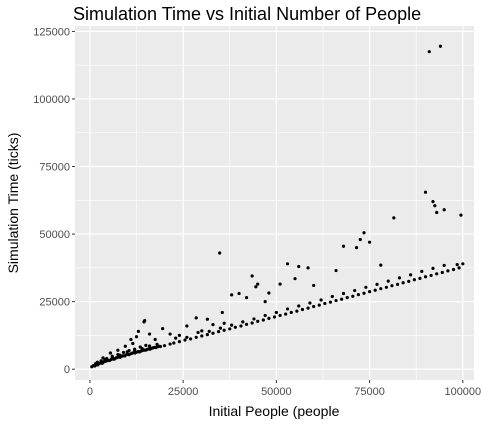  I want to click on y-tick-label: 0, so click(67, 370).